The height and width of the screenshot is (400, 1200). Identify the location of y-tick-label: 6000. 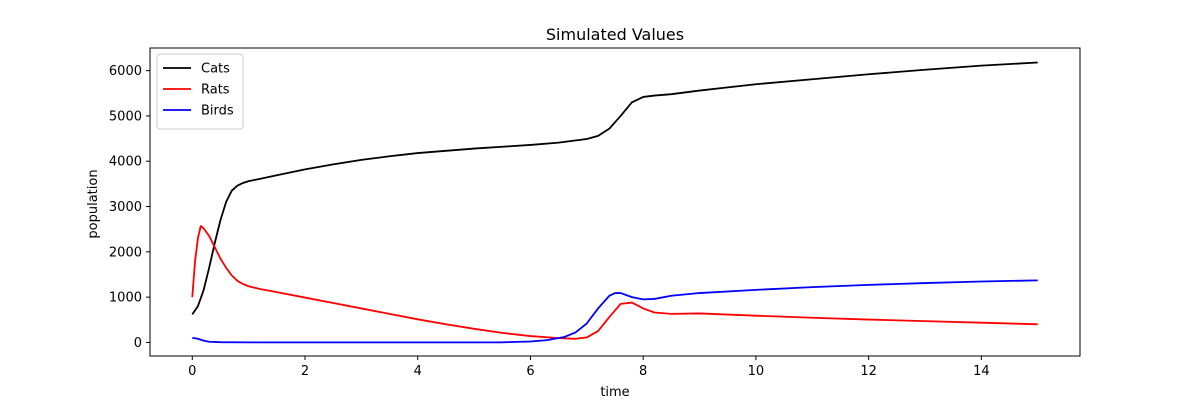
(125, 71).